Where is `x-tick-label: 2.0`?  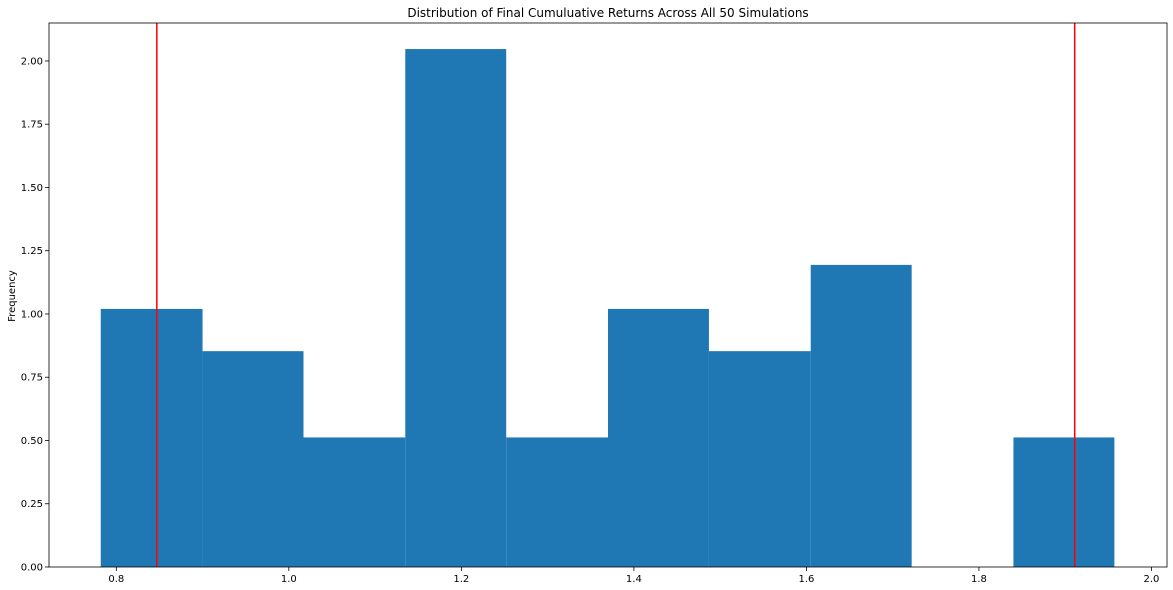 x-tick-label: 2.0 is located at coordinates (1152, 579).